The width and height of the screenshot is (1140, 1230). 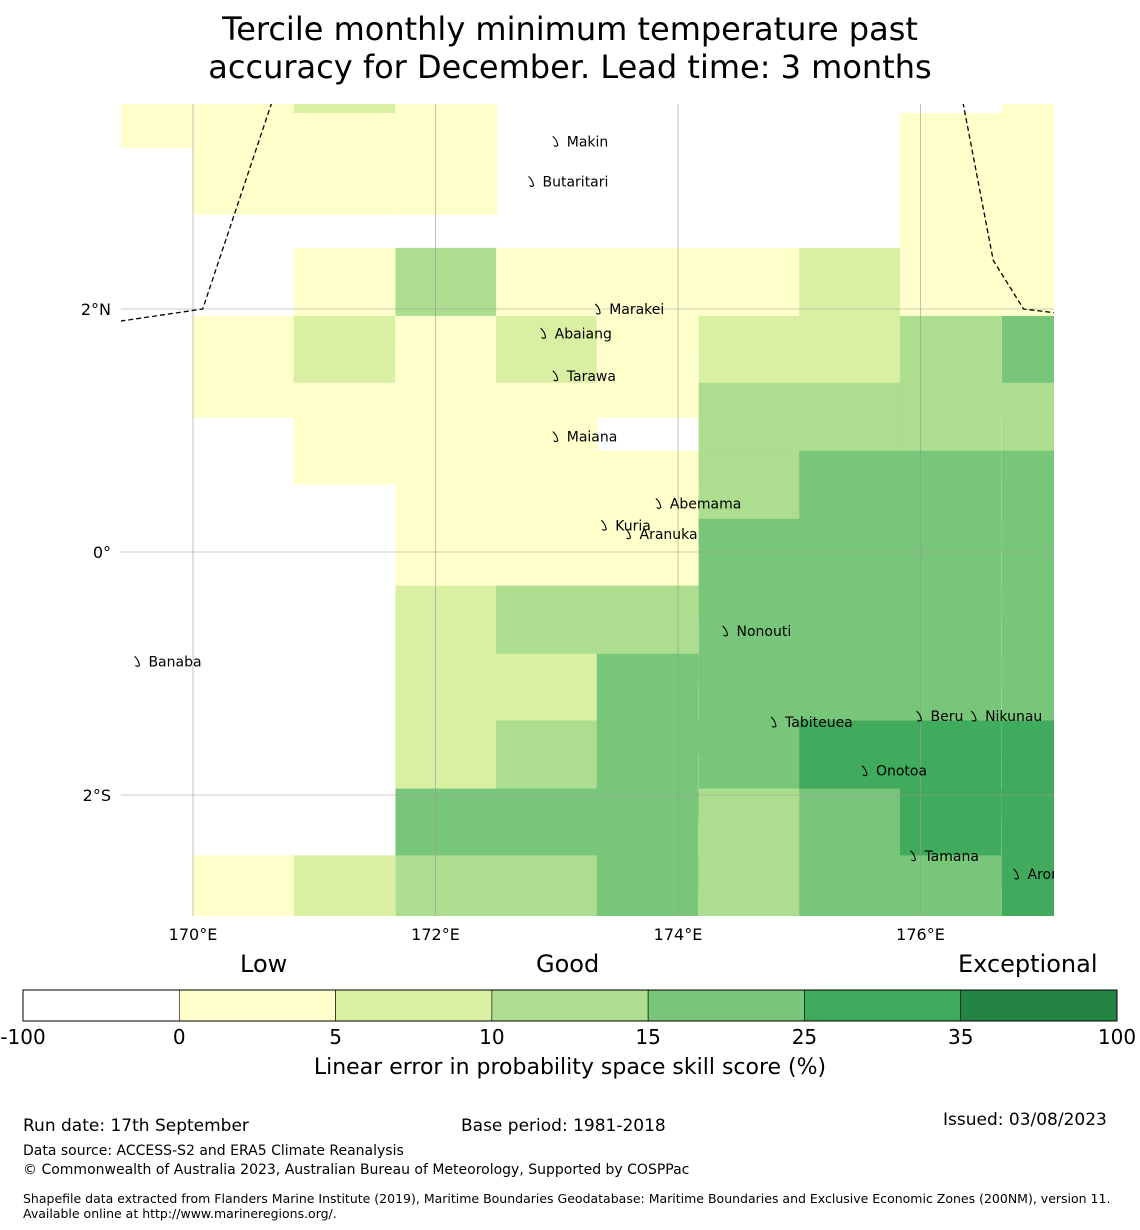 I want to click on colorbar-tick-label: 100, so click(x=1117, y=1037).